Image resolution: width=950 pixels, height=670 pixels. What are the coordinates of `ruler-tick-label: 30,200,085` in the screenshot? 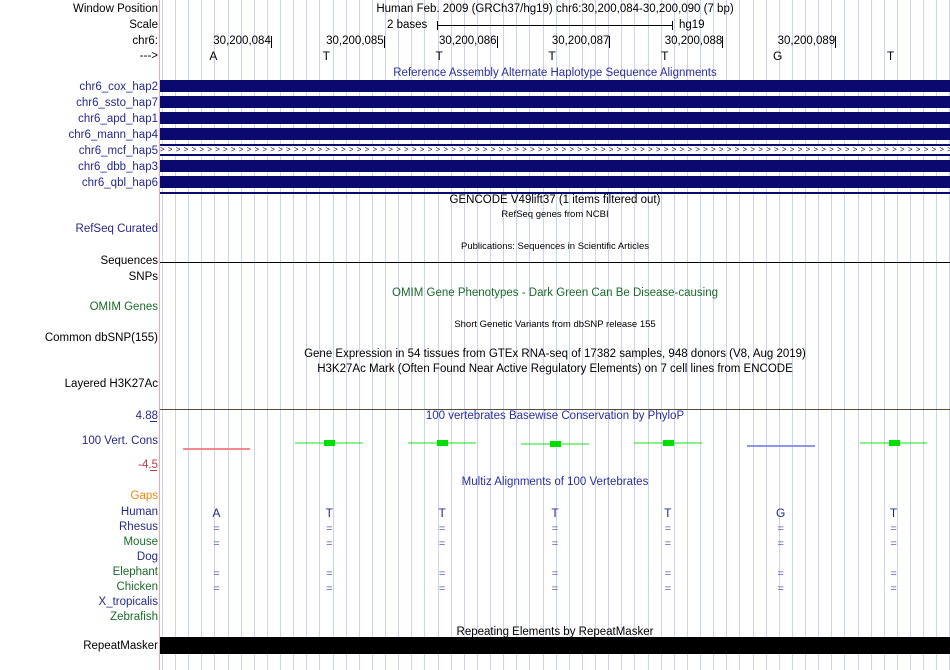 It's located at (355, 41).